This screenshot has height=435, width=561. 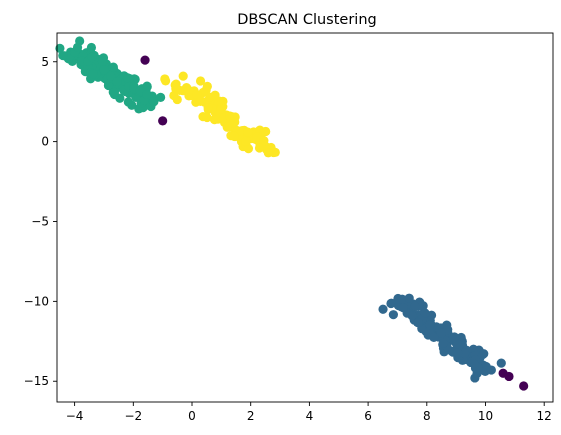 What do you see at coordinates (310, 416) in the screenshot?
I see `x-tick-label: 4` at bounding box center [310, 416].